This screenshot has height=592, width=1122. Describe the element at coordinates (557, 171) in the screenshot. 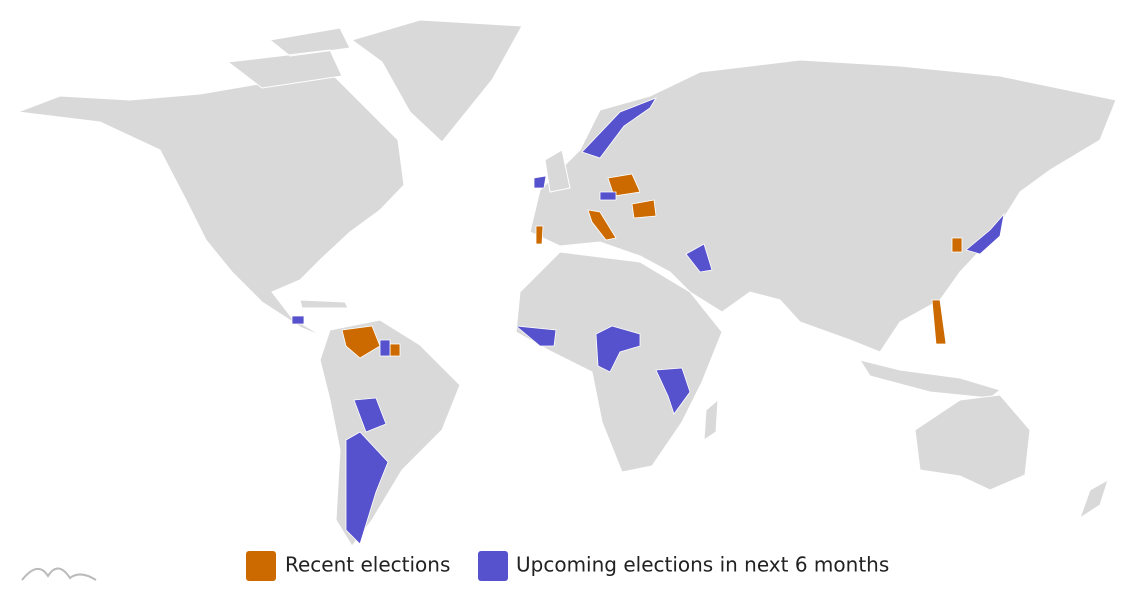

I see `british-isles` at that location.